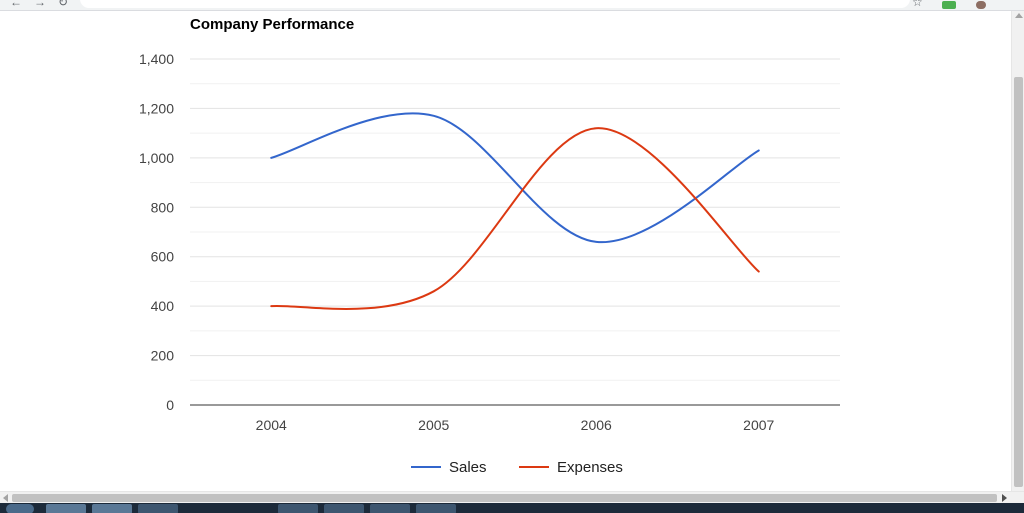  Describe the element at coordinates (163, 257) in the screenshot. I see `y-tick-label: 600` at that location.